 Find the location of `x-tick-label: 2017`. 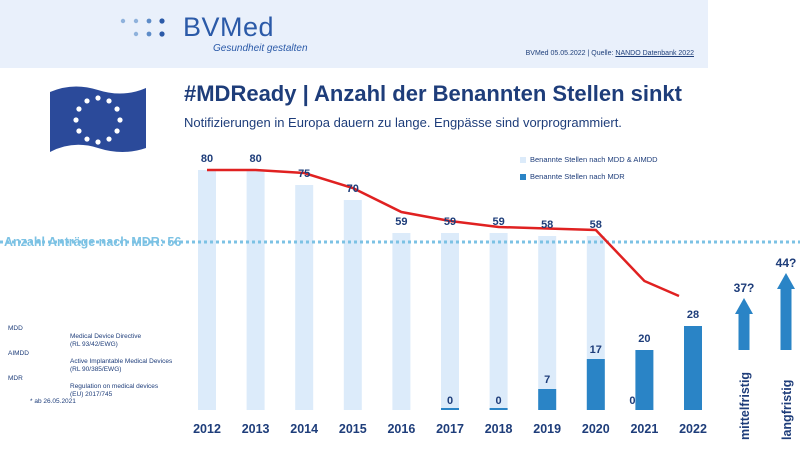

x-tick-label: 2017 is located at coordinates (450, 429).